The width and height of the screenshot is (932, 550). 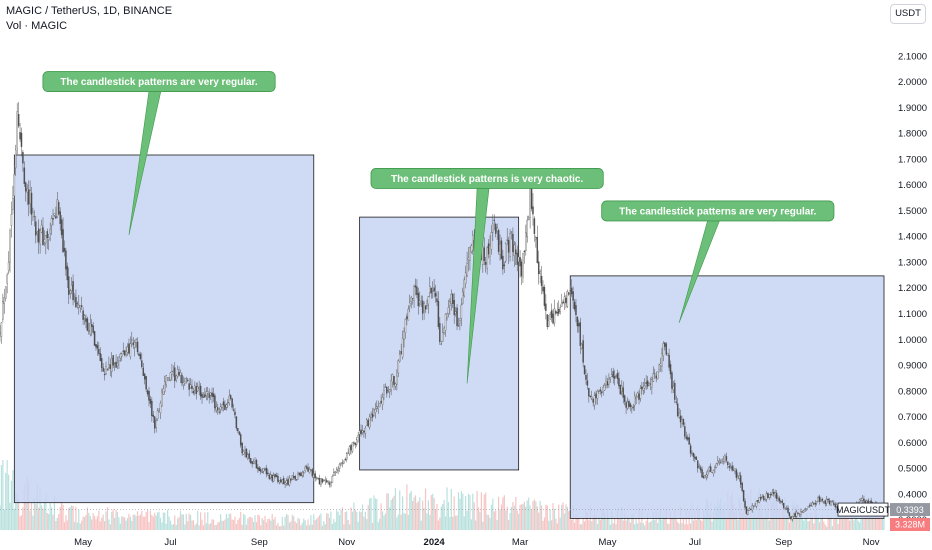 I want to click on symbol-title: MAGIC / TetherUS, 1D, BINANCE, so click(x=89, y=11).